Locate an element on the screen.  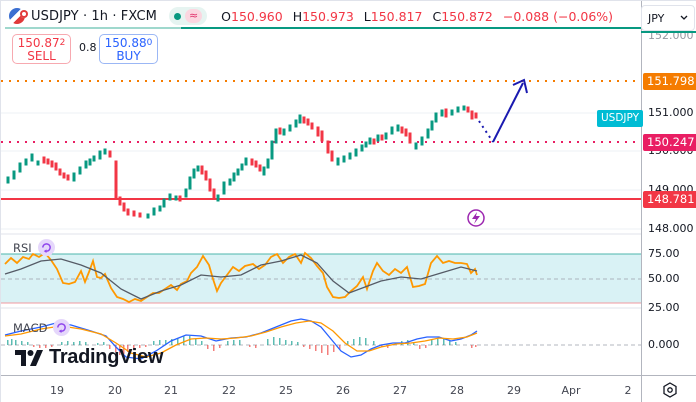
lightning-icon is located at coordinates (476, 218).